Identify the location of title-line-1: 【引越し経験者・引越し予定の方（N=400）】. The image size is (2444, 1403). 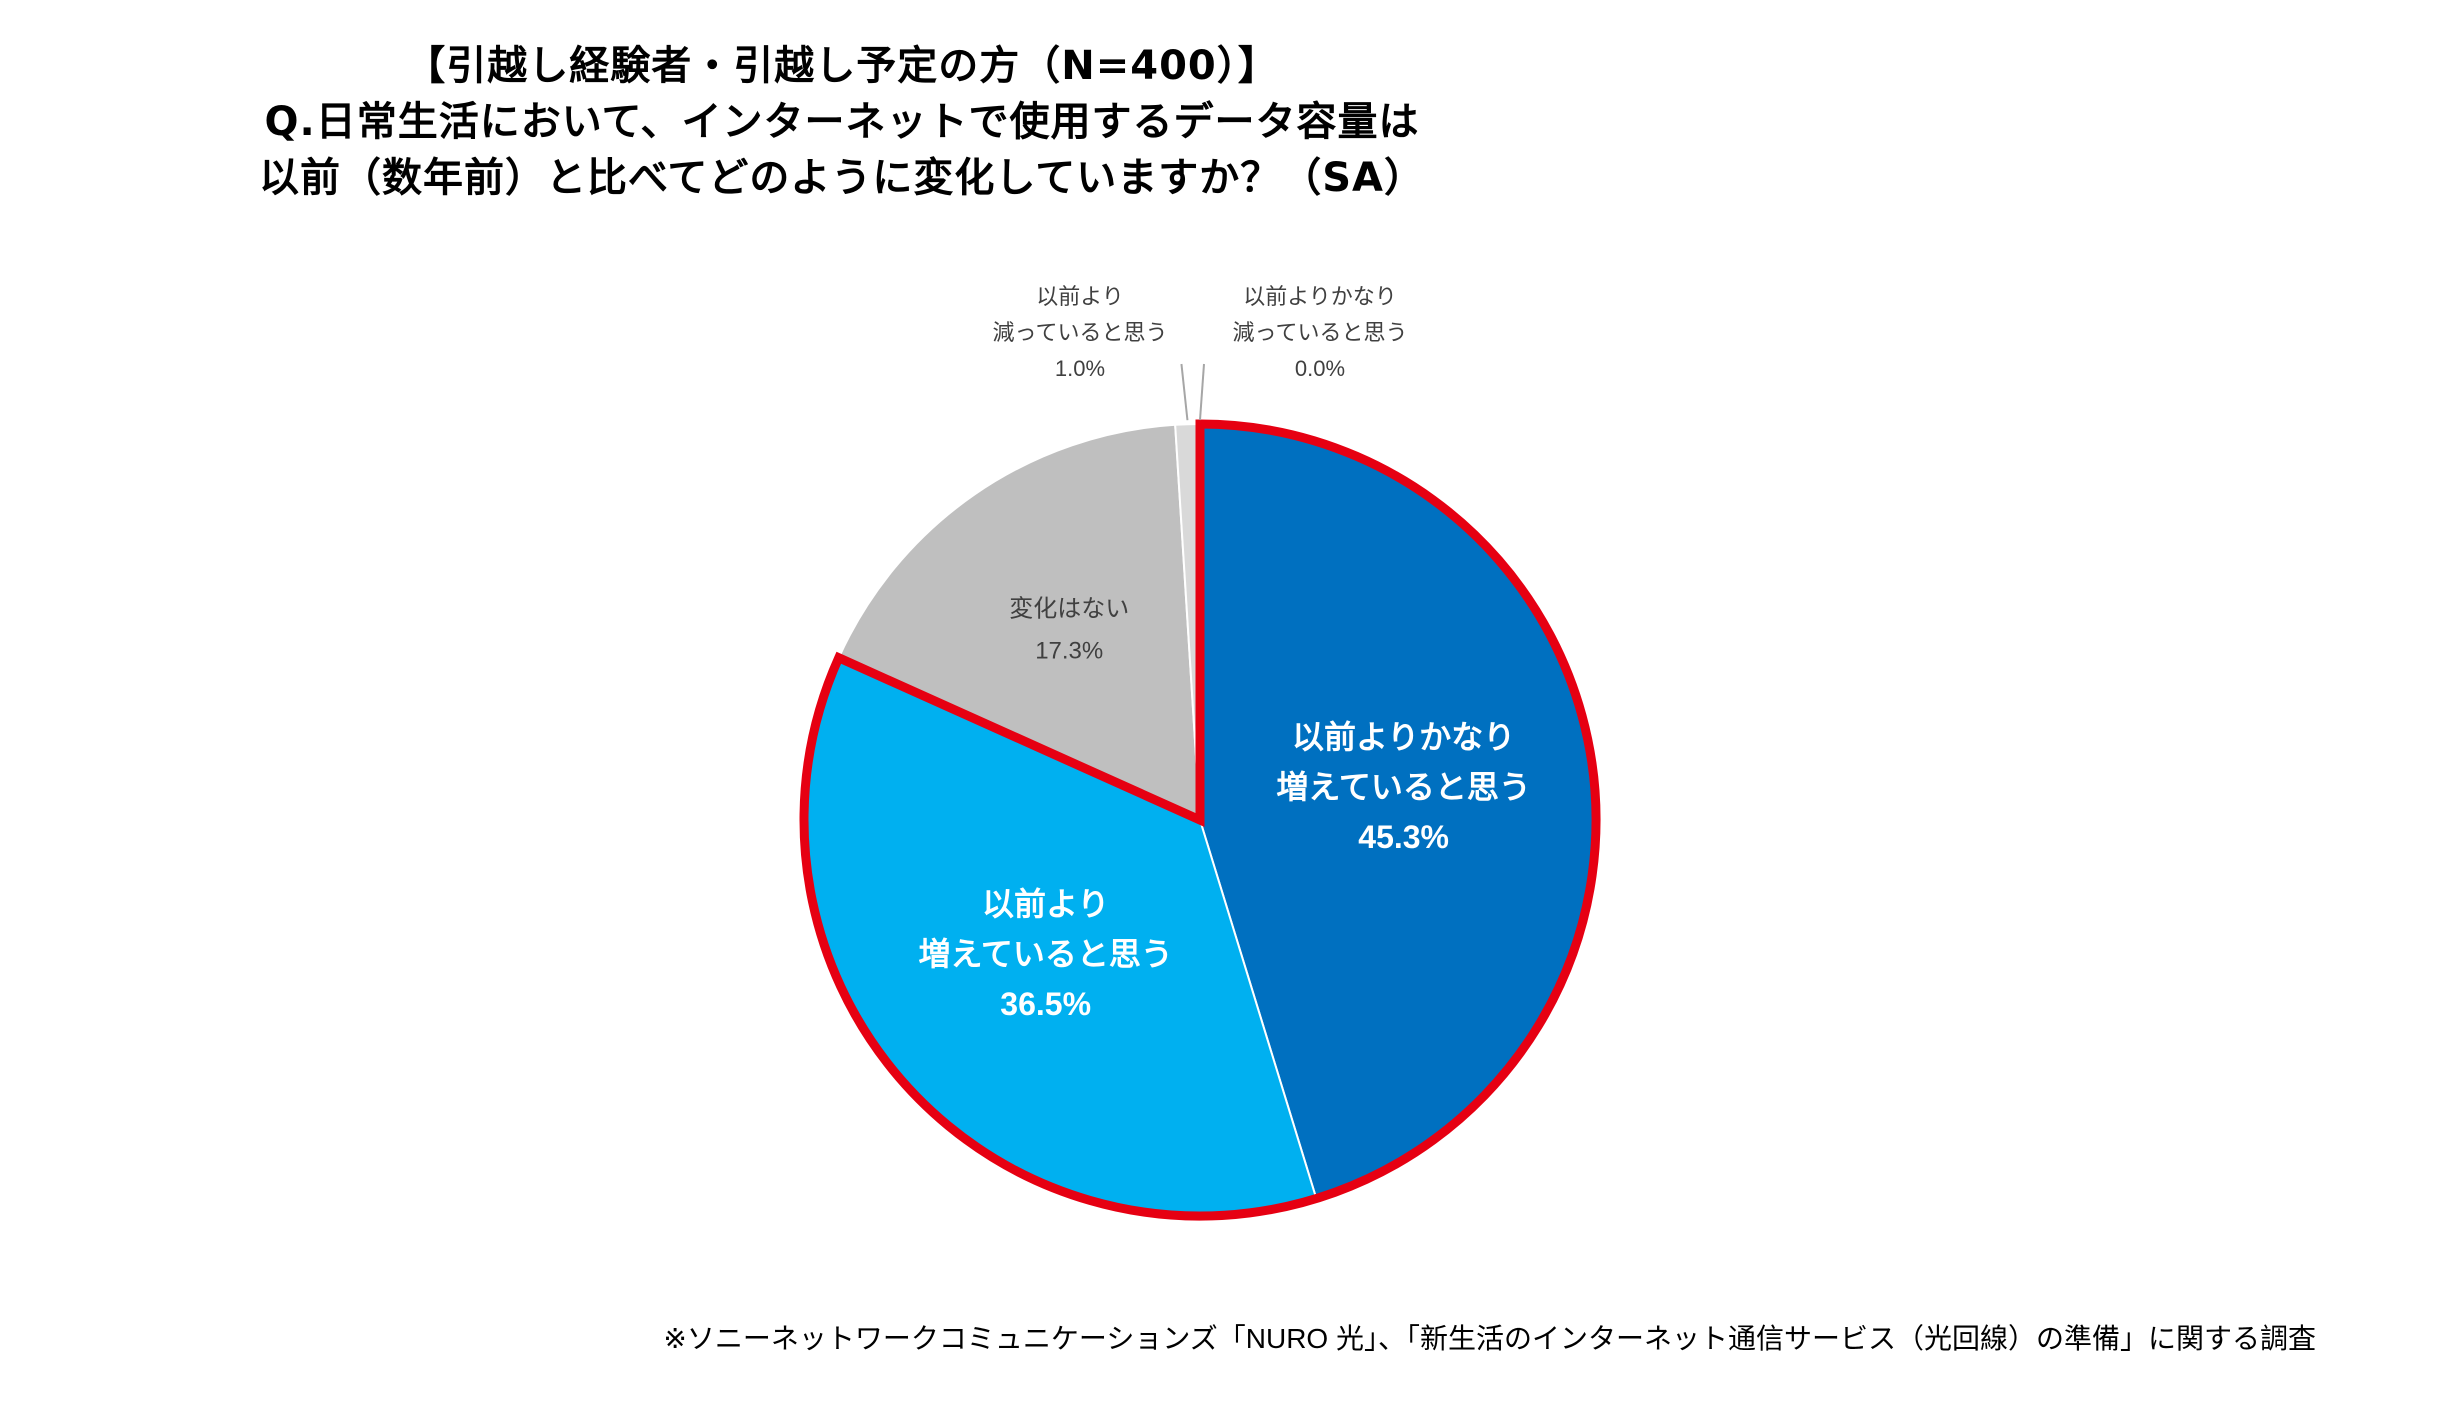
(842, 66).